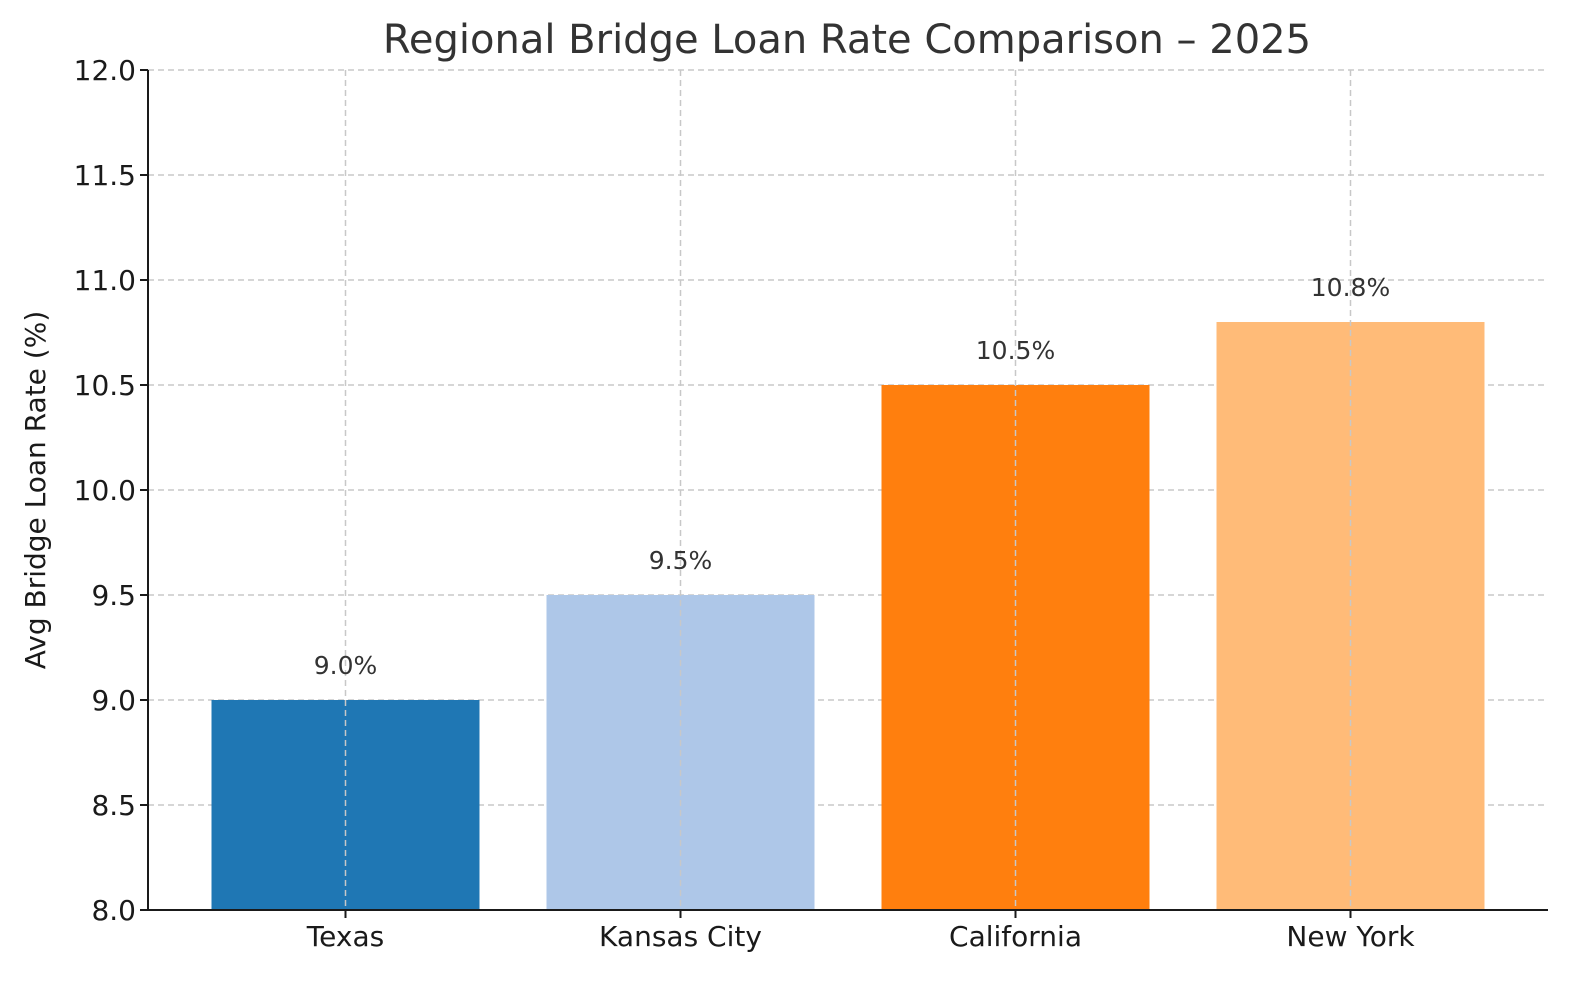 This screenshot has width=1580, height=984. I want to click on y-tick-label: 8.0, so click(113, 910).